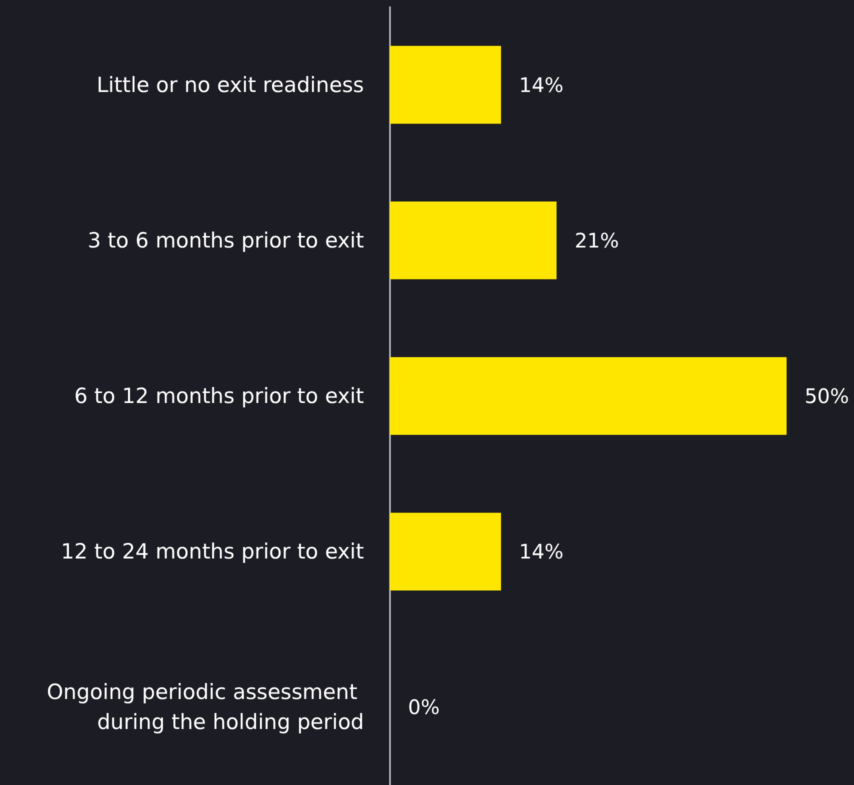 The height and width of the screenshot is (785, 854). What do you see at coordinates (827, 396) in the screenshot?
I see `data-label: 50%` at bounding box center [827, 396].